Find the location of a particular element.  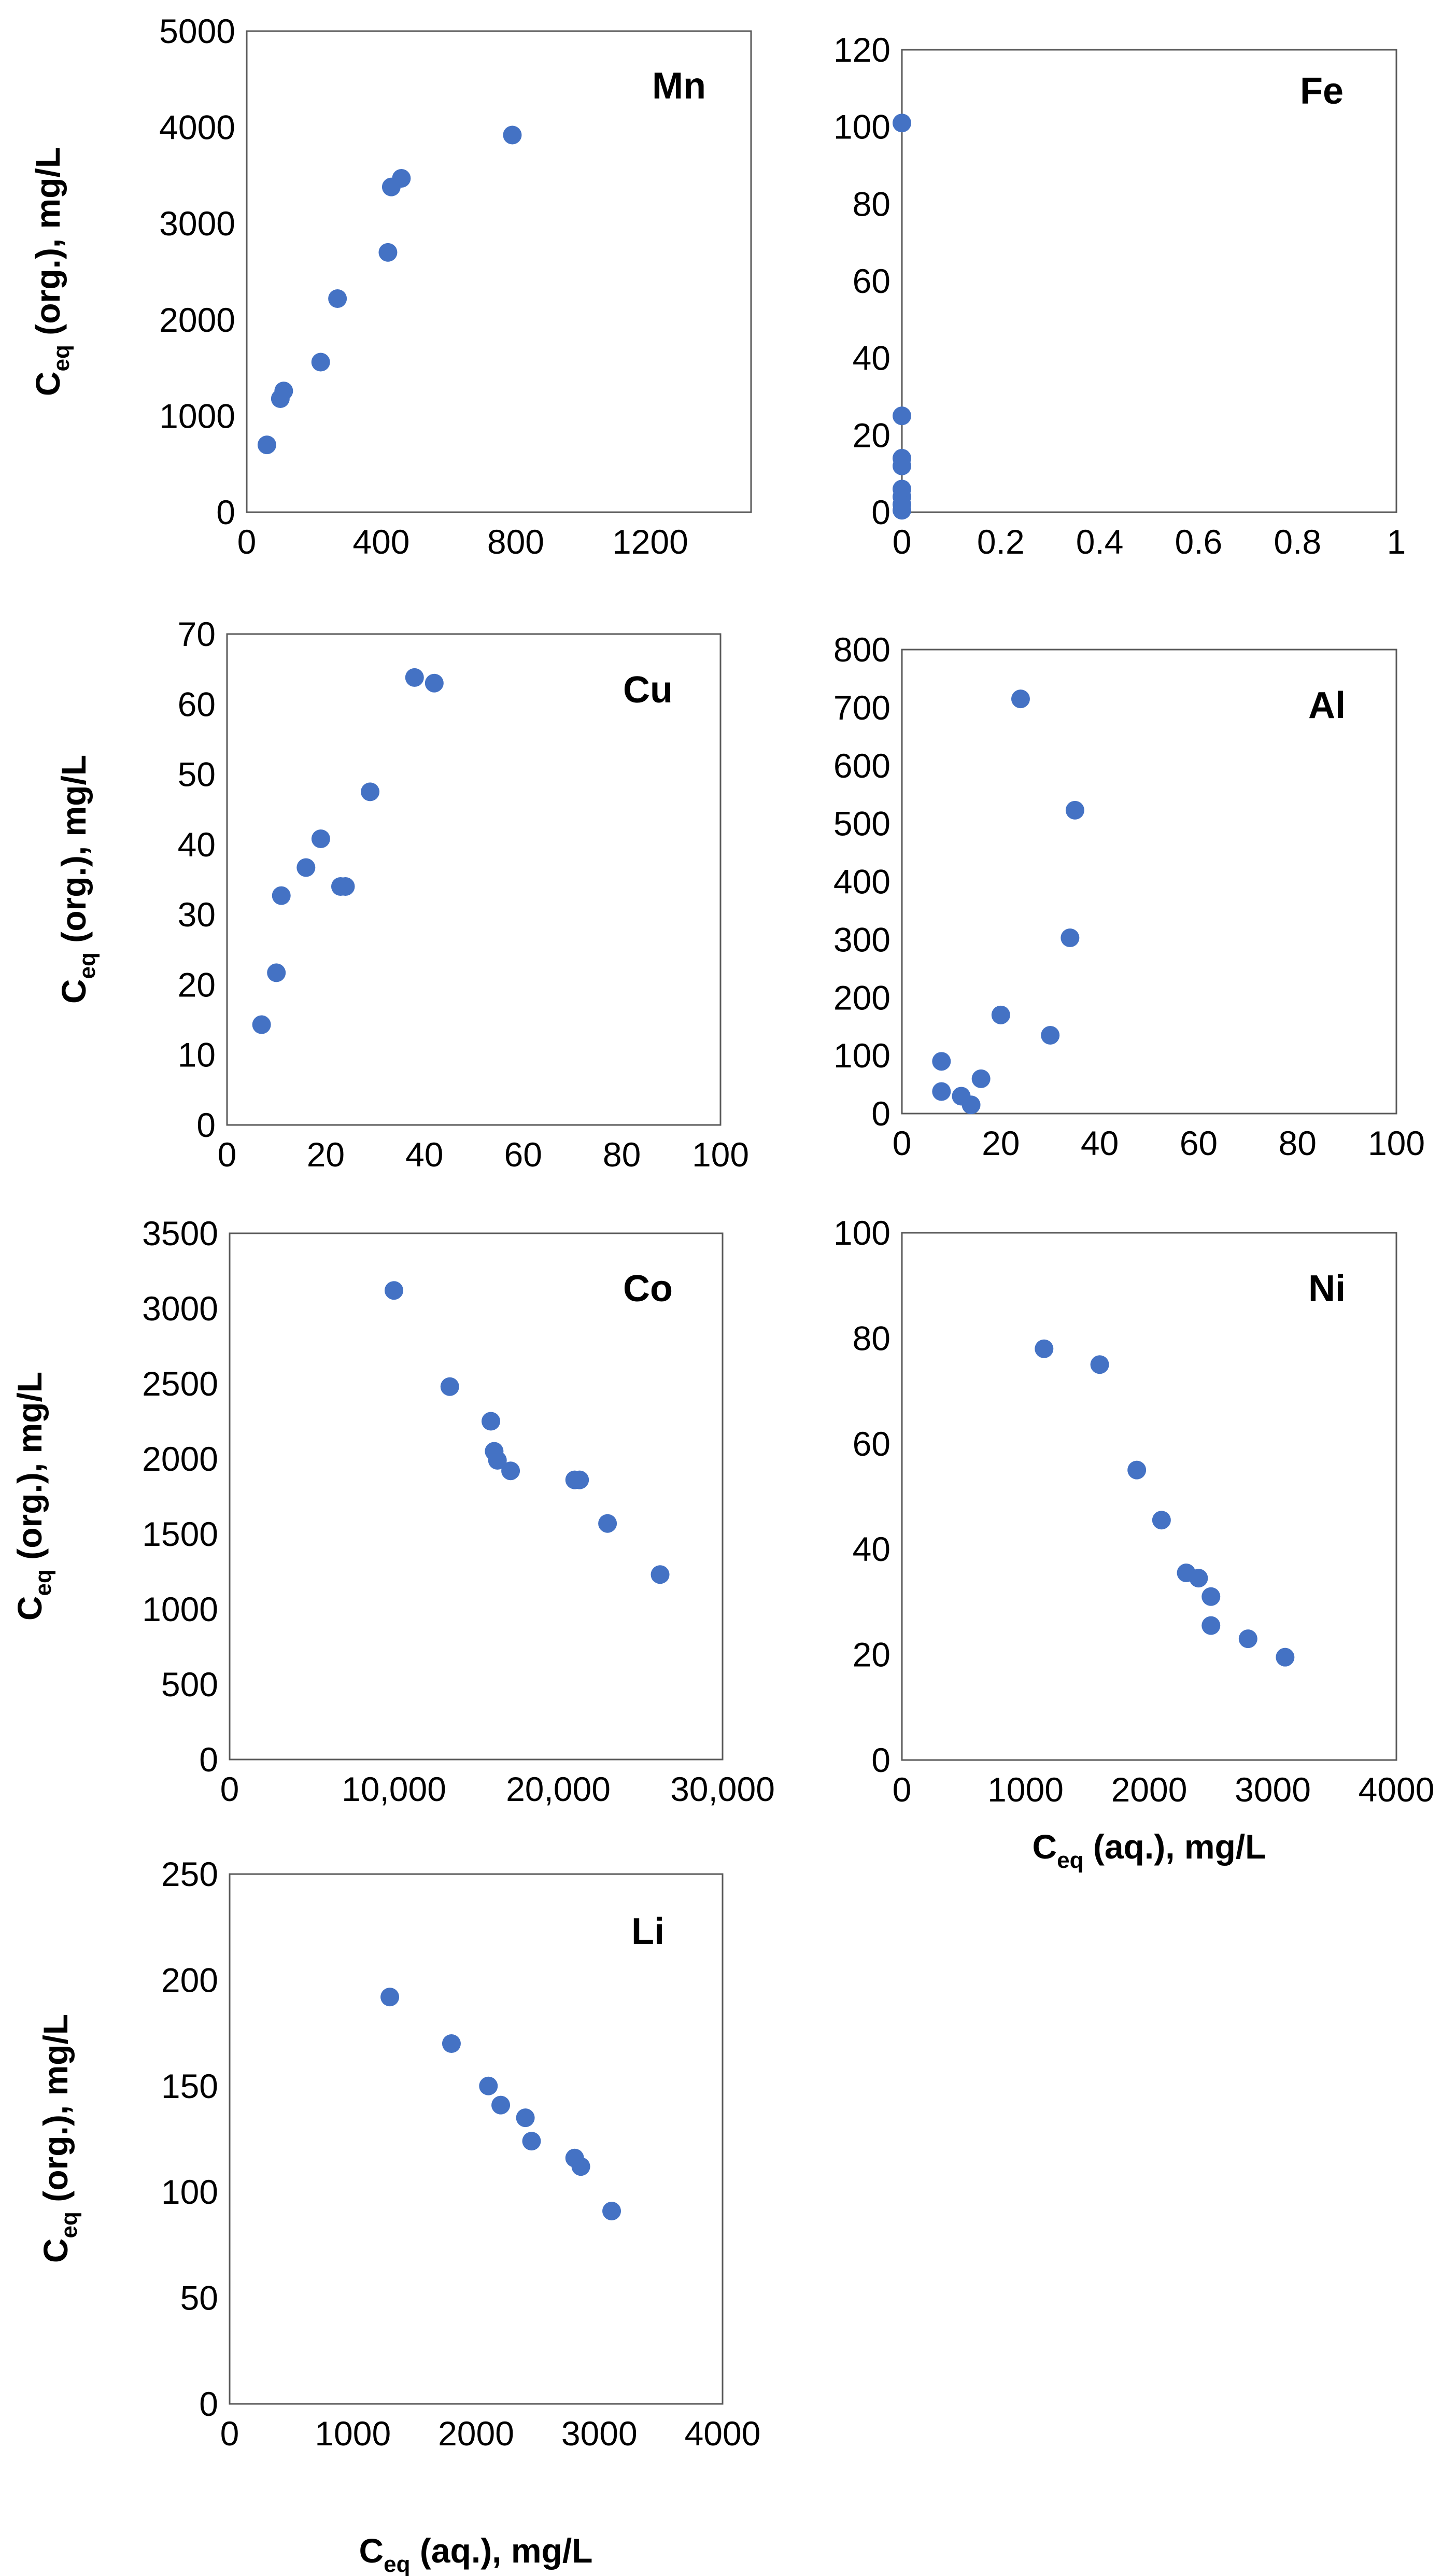

cu-ytick-label: 10 is located at coordinates (197, 1055).